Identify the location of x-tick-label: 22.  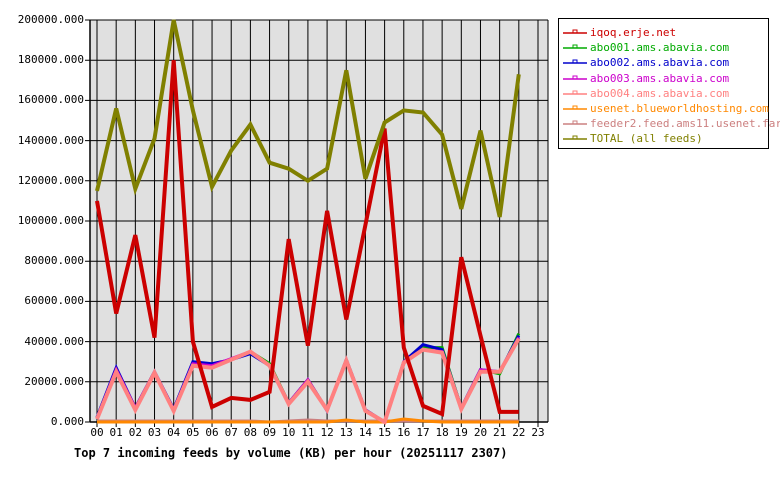
(519, 432).